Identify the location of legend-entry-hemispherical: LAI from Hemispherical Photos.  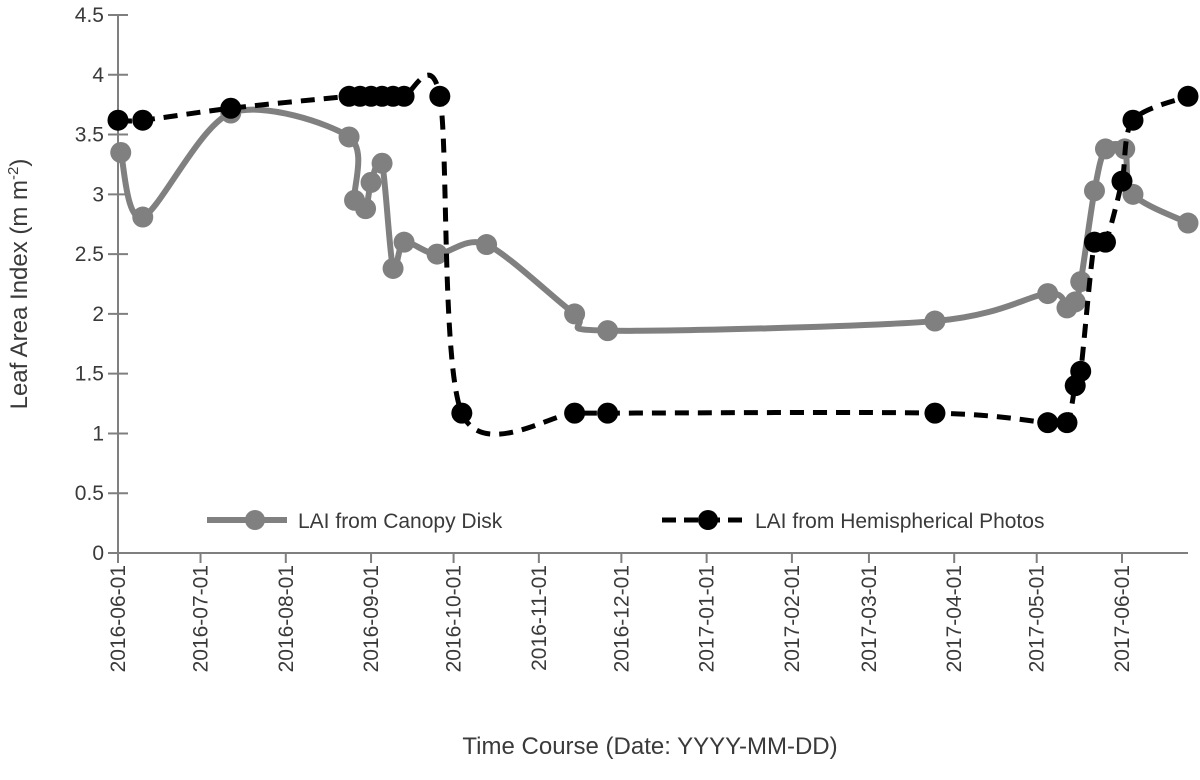
(853, 521).